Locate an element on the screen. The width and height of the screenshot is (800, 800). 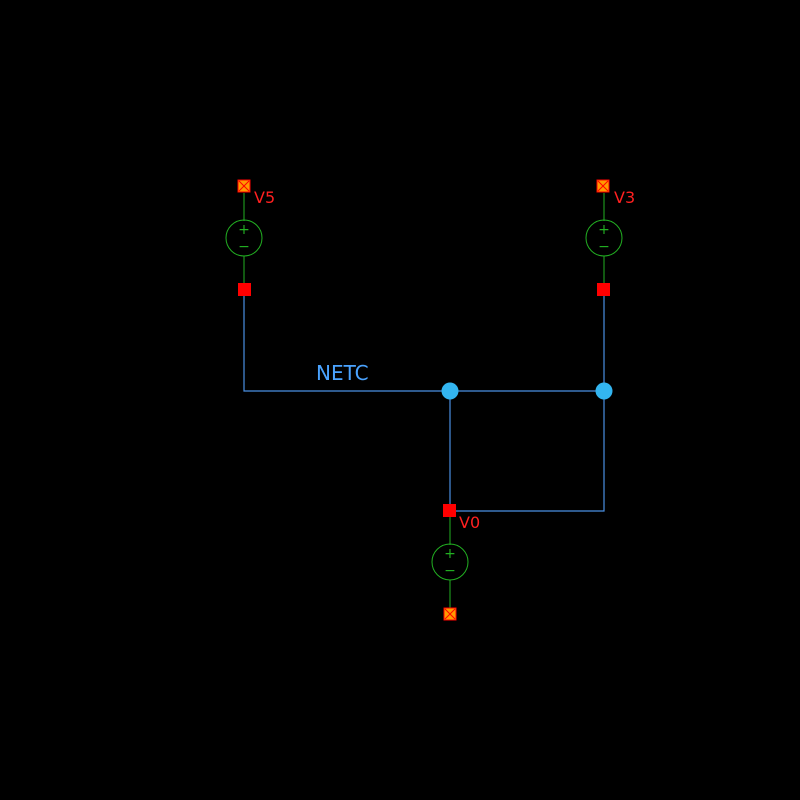
voltage-source-v0: V0 + − is located at coordinates (455, 562).